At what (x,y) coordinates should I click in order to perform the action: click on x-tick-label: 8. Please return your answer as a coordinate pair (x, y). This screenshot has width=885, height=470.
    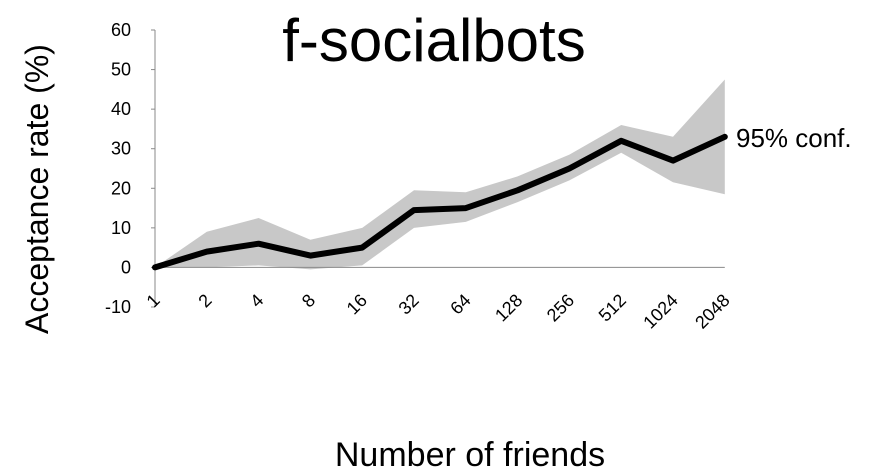
    Looking at the image, I should click on (308, 300).